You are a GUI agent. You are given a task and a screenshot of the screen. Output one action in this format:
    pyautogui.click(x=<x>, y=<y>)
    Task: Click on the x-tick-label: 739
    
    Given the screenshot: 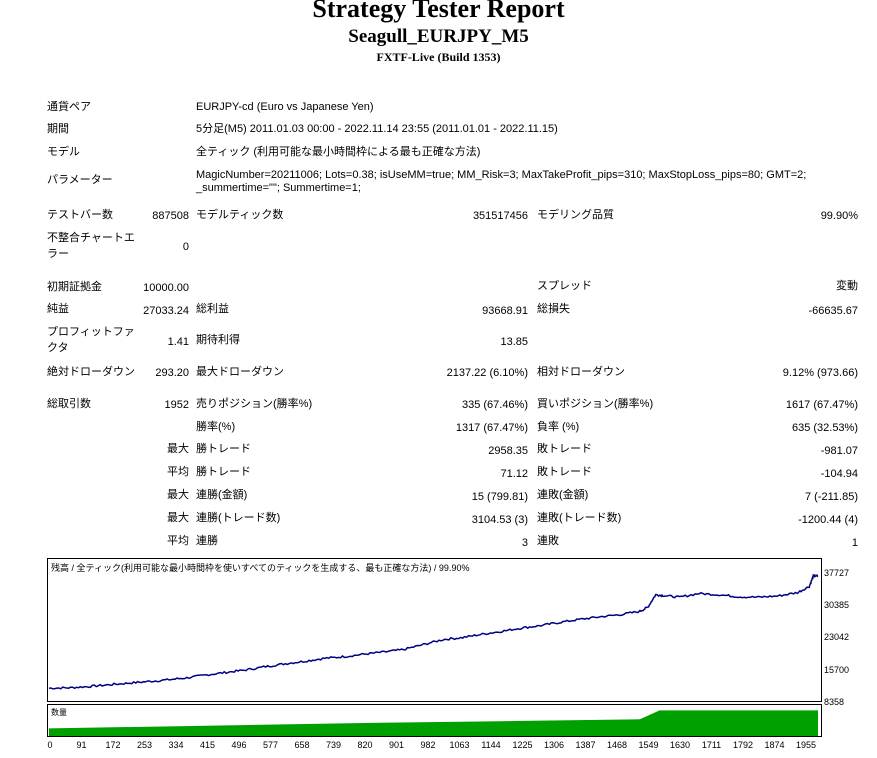 What is the action you would take?
    pyautogui.click(x=333, y=745)
    